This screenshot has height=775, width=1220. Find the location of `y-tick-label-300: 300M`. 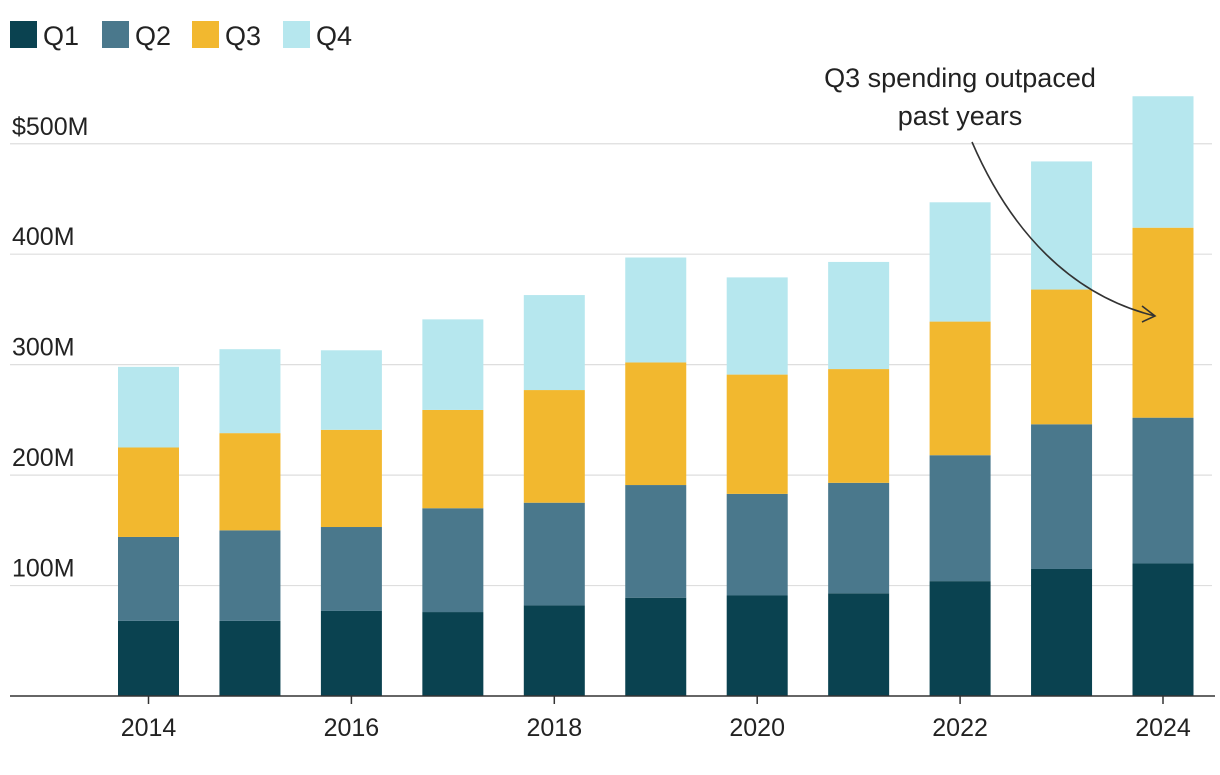

y-tick-label-300: 300M is located at coordinates (43, 348).